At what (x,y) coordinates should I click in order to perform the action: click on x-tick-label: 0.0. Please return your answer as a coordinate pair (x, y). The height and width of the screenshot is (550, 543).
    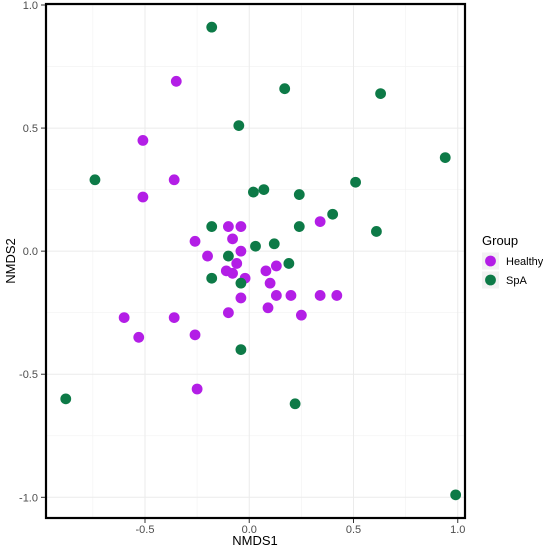
    Looking at the image, I should click on (249, 530).